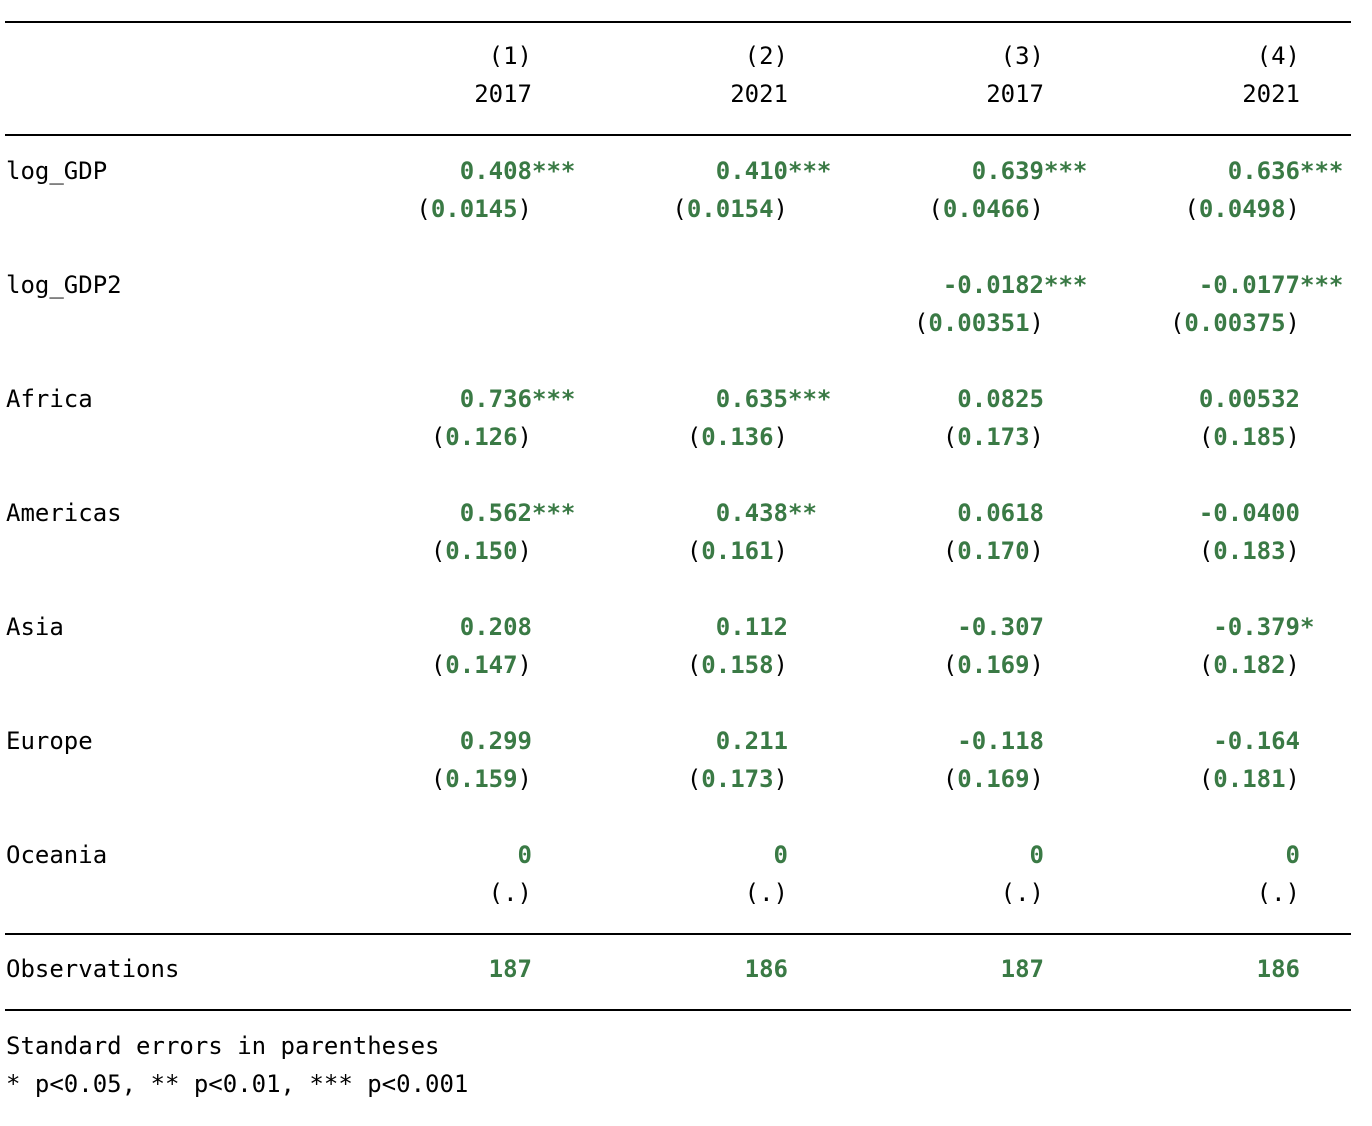 The image size is (1372, 1126). I want to click on standard-error-value: 0.159, so click(481, 779).